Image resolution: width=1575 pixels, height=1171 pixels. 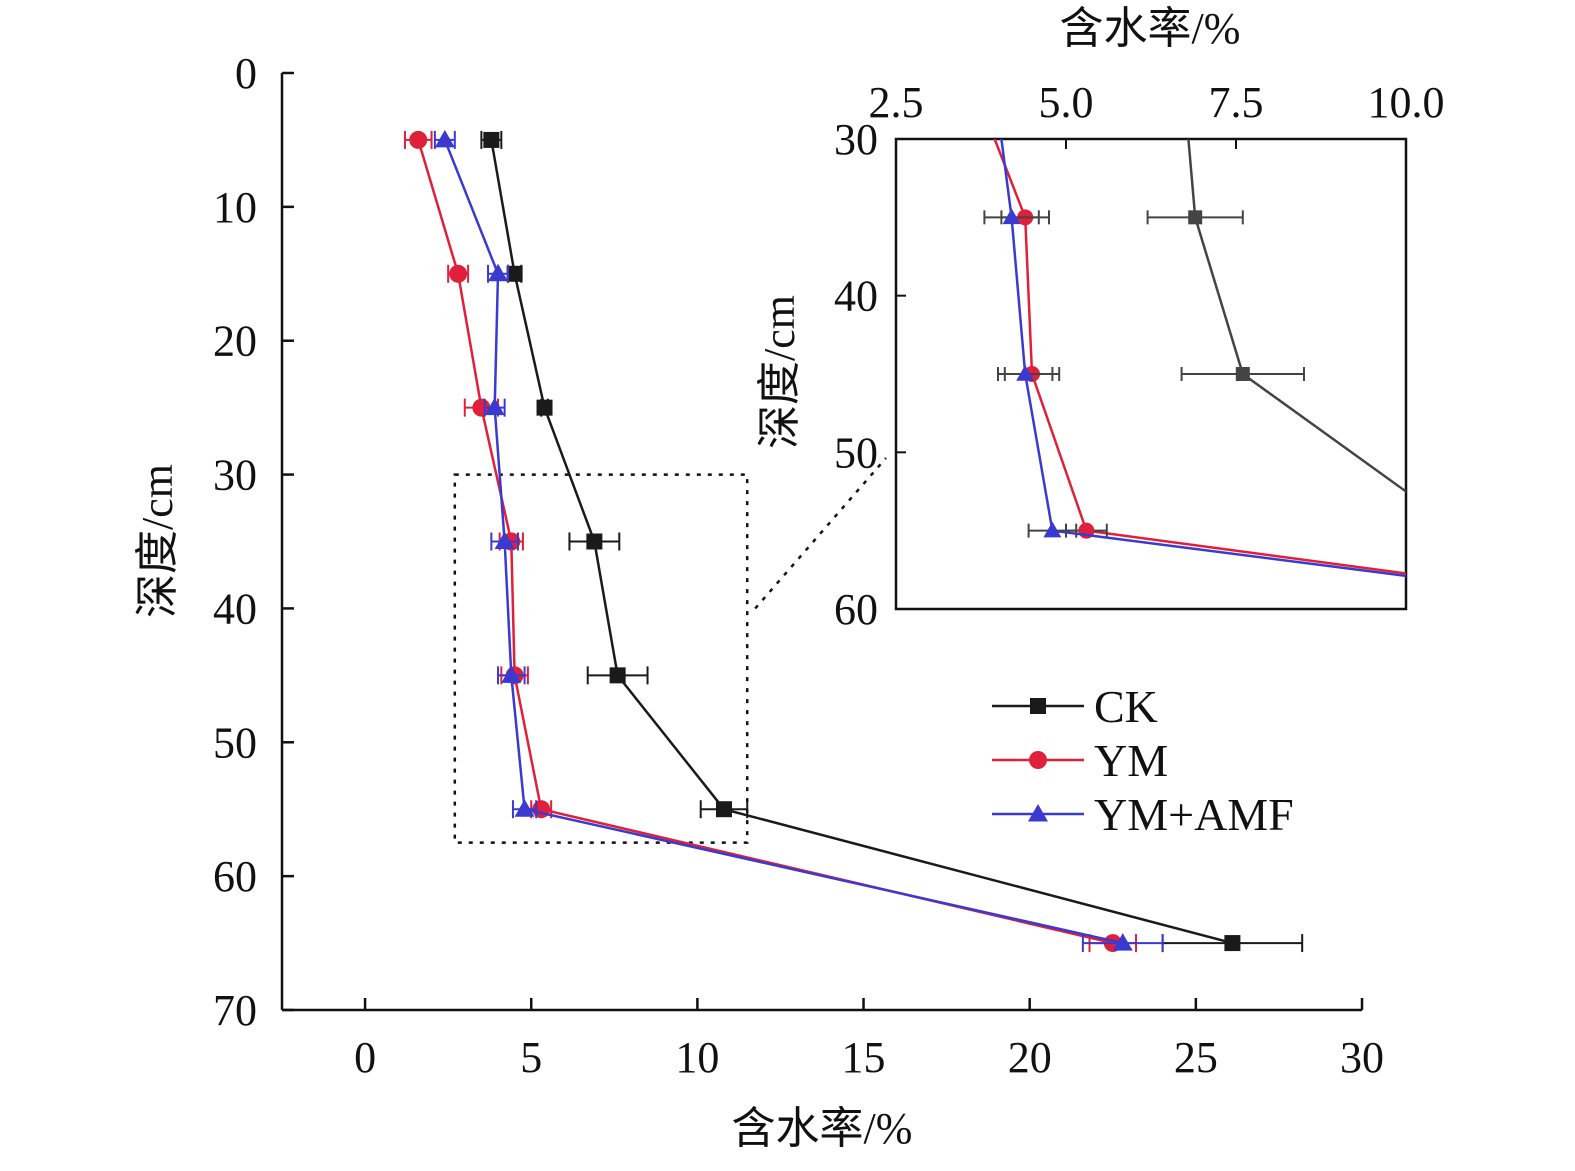 I want to click on main-x-tick-label: 5, so click(x=531, y=1057).